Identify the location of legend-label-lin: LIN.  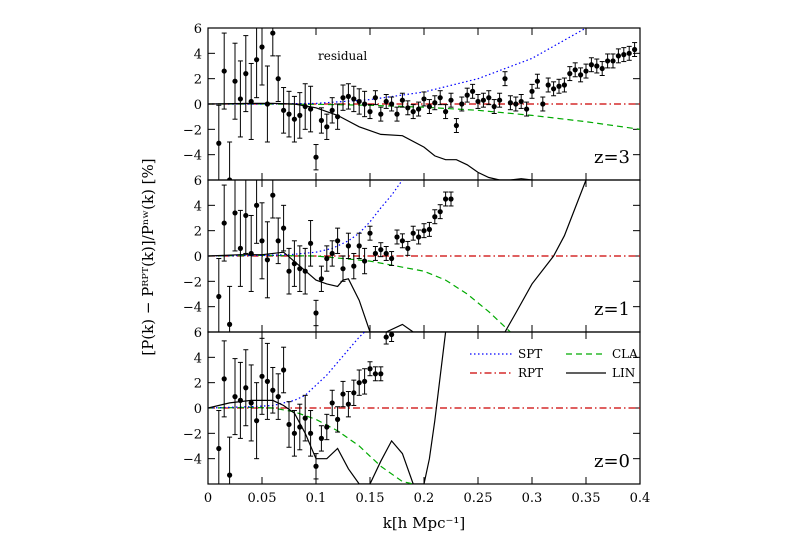
(623, 373).